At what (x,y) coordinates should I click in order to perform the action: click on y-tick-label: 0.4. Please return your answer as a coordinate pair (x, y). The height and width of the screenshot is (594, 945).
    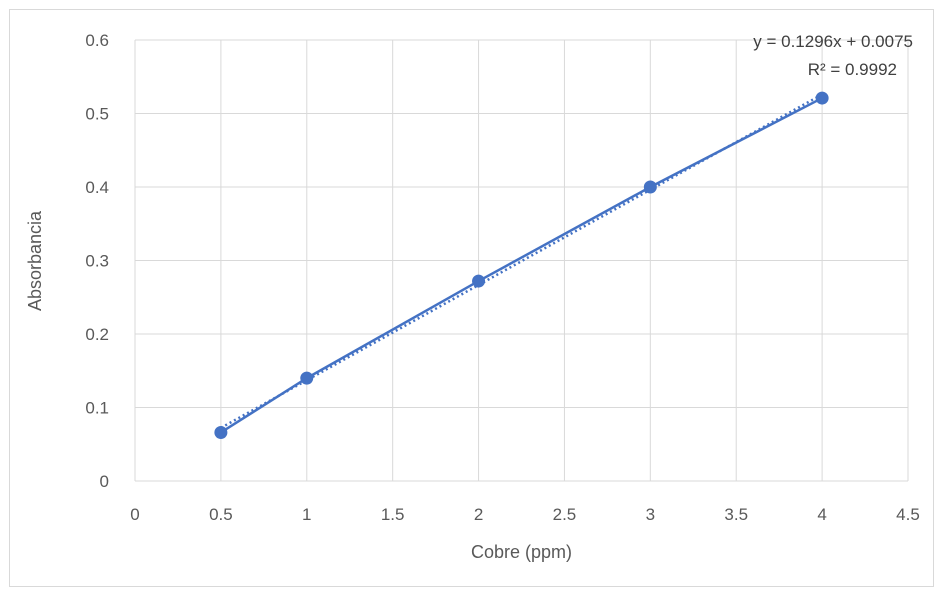
    Looking at the image, I should click on (97, 187).